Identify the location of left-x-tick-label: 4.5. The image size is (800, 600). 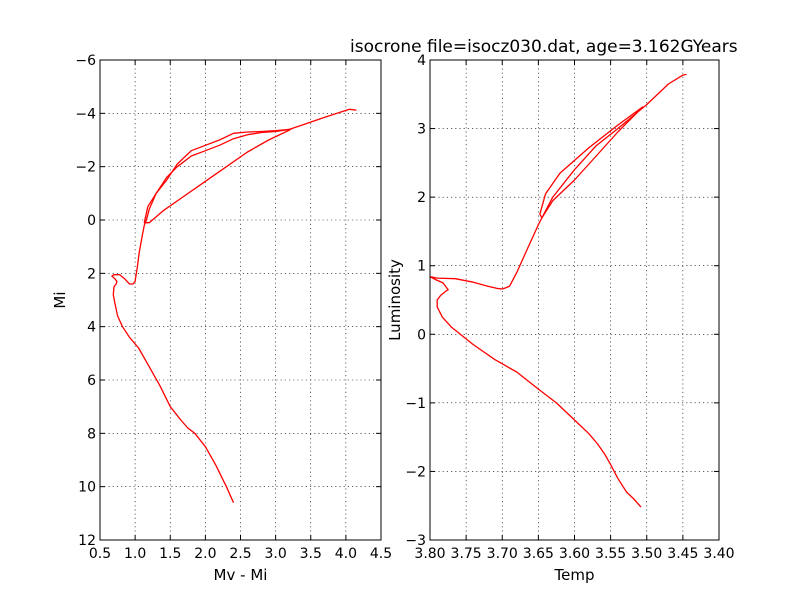
(381, 554).